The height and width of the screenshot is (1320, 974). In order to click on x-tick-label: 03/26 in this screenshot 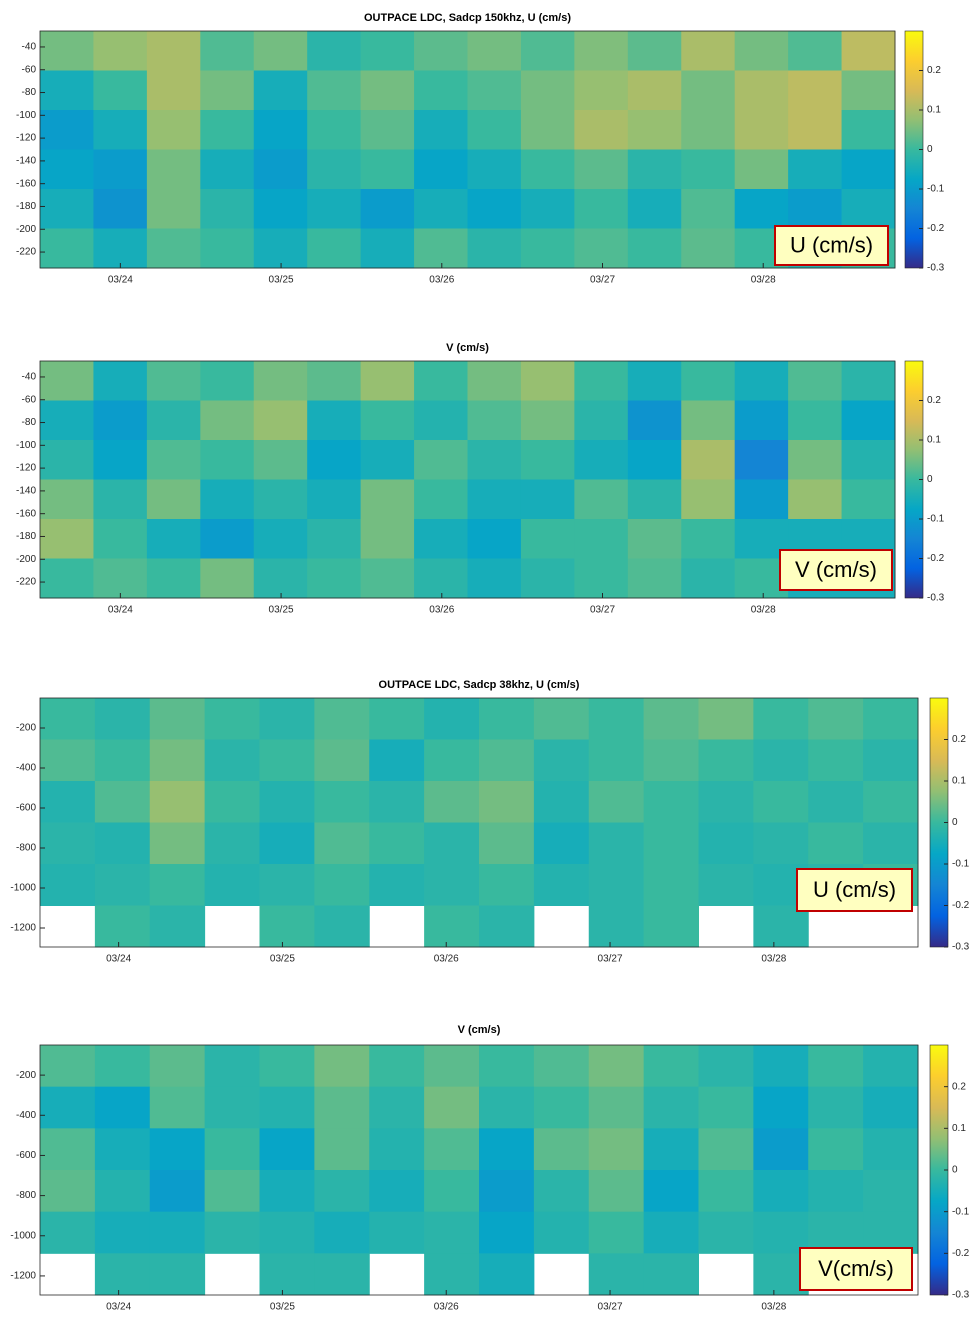, I will do `click(441, 280)`.